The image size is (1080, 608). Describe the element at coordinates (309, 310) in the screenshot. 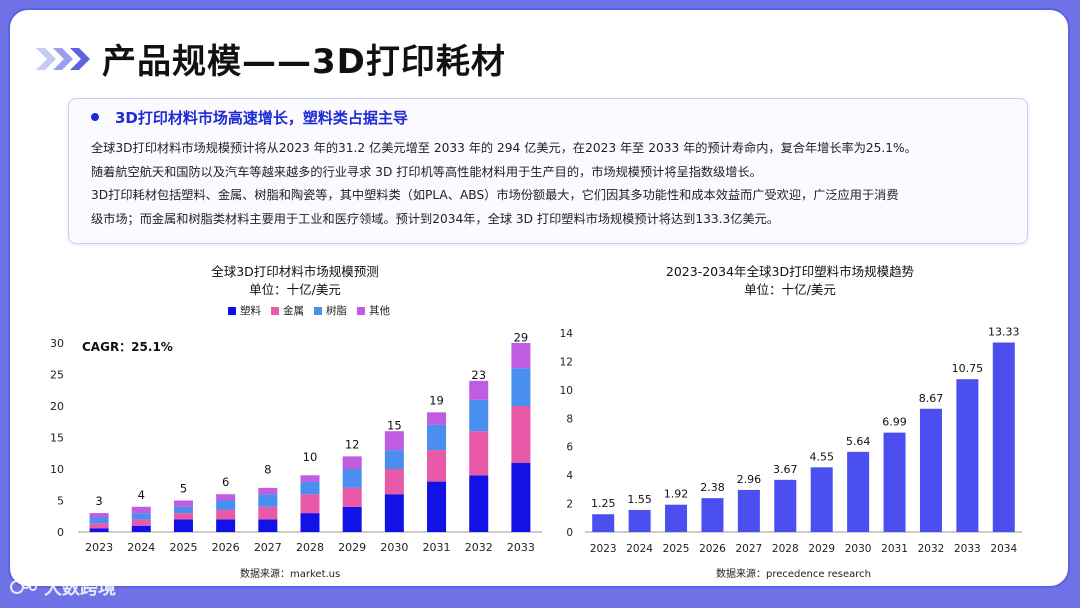

I see `chart1-legend: 塑料 金属 树脂 其他` at that location.